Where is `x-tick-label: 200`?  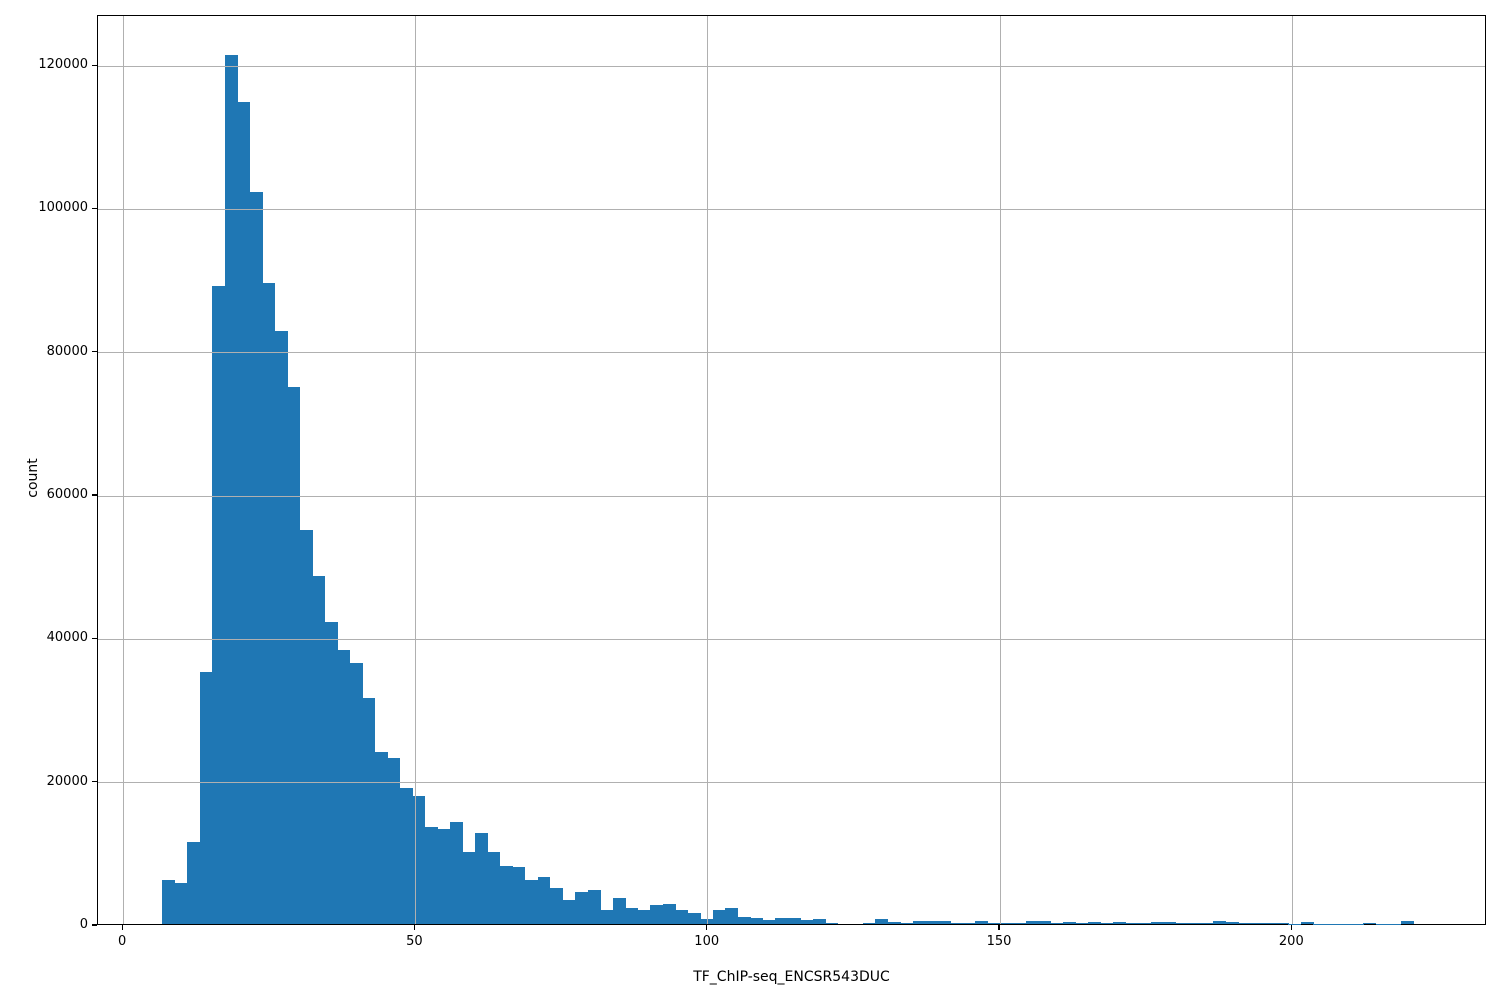 x-tick-label: 200 is located at coordinates (1291, 941).